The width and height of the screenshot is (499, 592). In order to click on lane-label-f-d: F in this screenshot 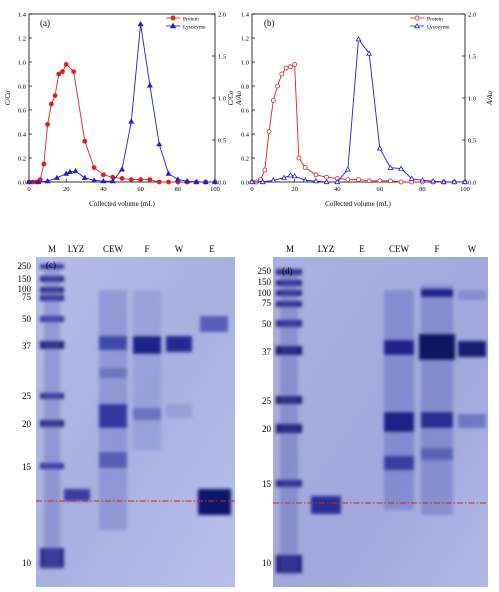, I will do `click(436, 249)`.